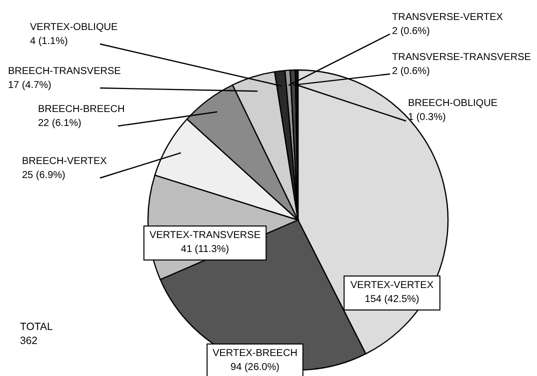 This screenshot has height=376, width=537. What do you see at coordinates (448, 17) in the screenshot?
I see `slice-label: TRANSVERSE-VERTEX` at bounding box center [448, 17].